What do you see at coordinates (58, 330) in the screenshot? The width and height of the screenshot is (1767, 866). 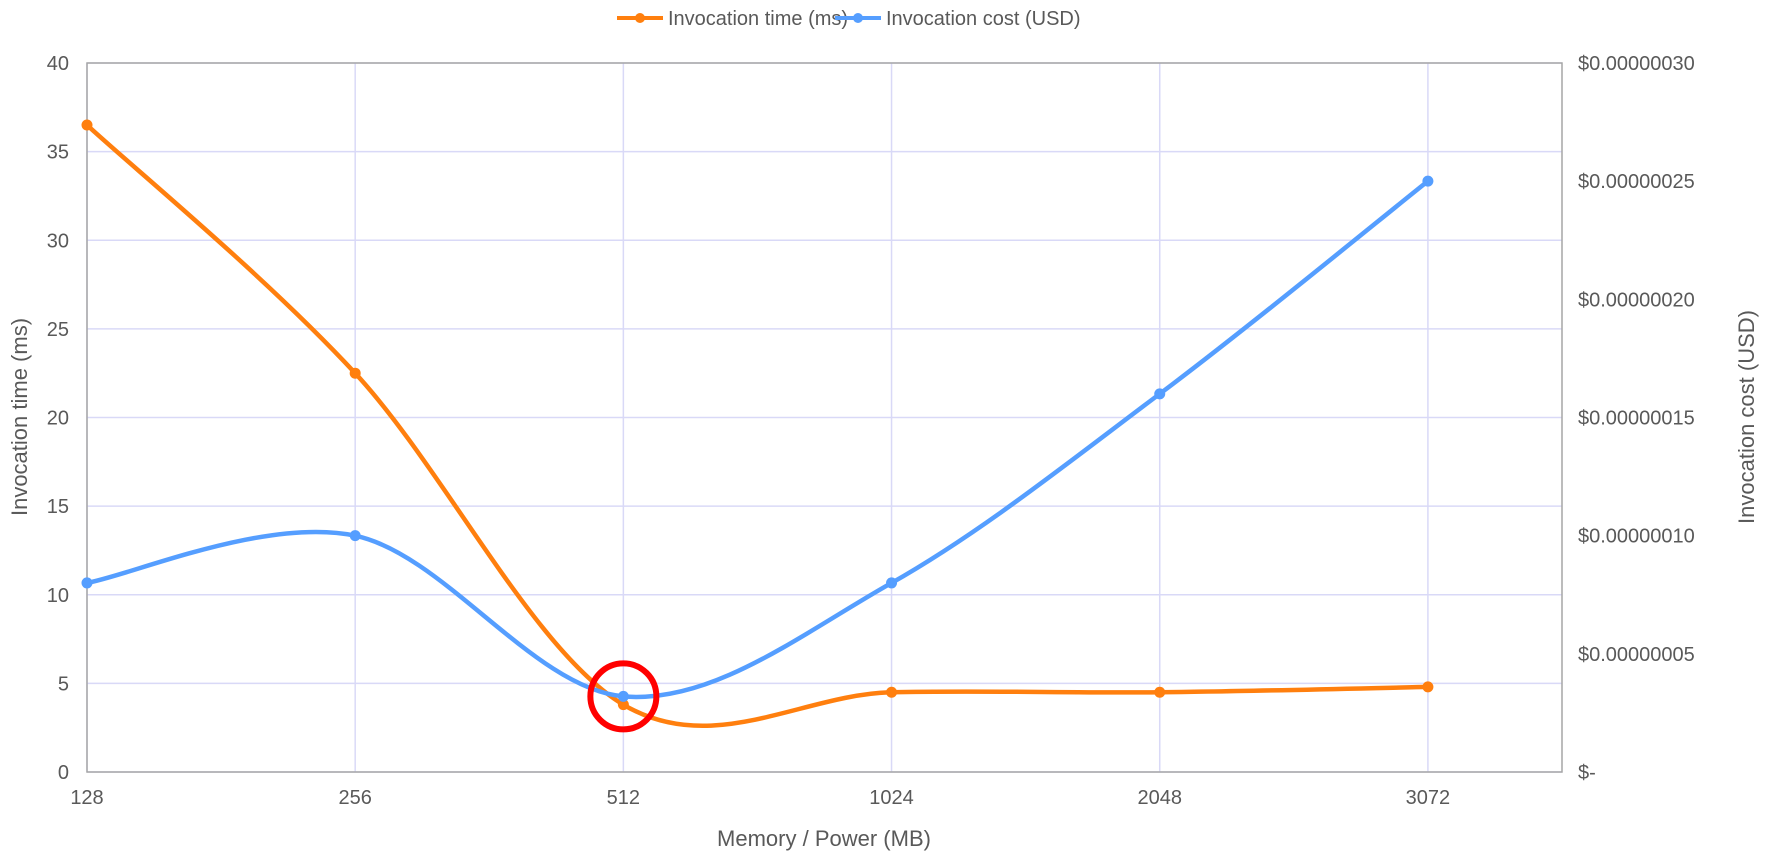 I see `y-left-tick-label: 25` at bounding box center [58, 330].